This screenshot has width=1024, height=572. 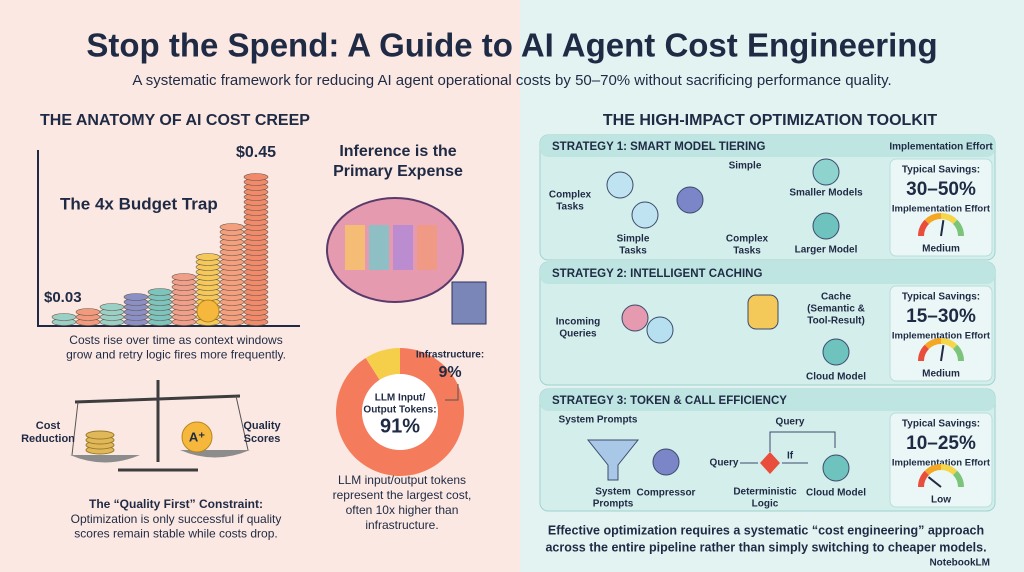 What do you see at coordinates (836, 297) in the screenshot?
I see `diagram-label: Cache` at bounding box center [836, 297].